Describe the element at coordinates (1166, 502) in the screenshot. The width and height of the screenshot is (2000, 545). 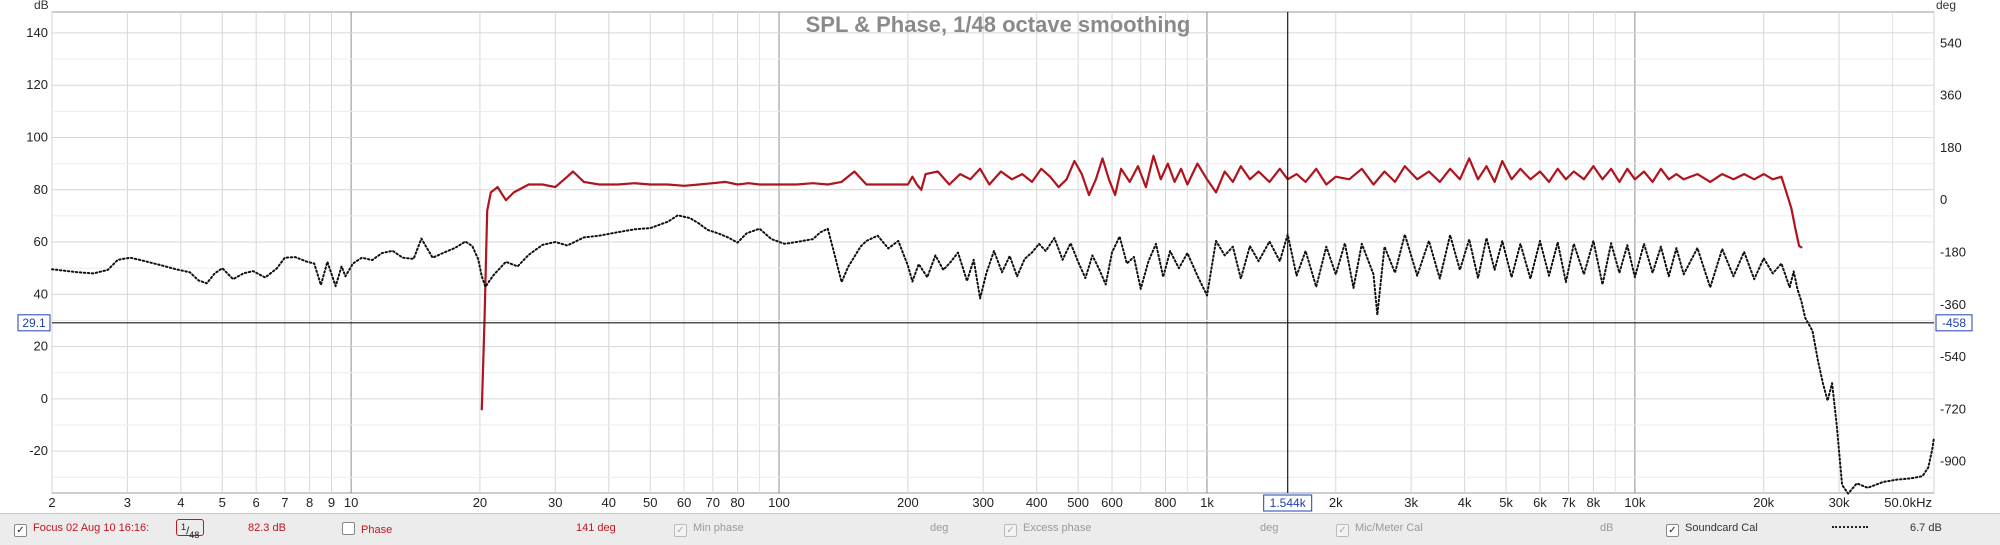
I see `x-tick-label: 800` at that location.